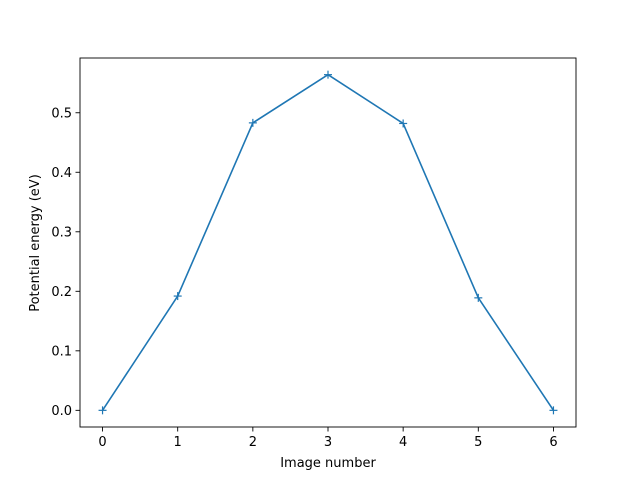 This screenshot has height=480, width=640. Describe the element at coordinates (478, 442) in the screenshot. I see `x-tick-label: 5` at that location.